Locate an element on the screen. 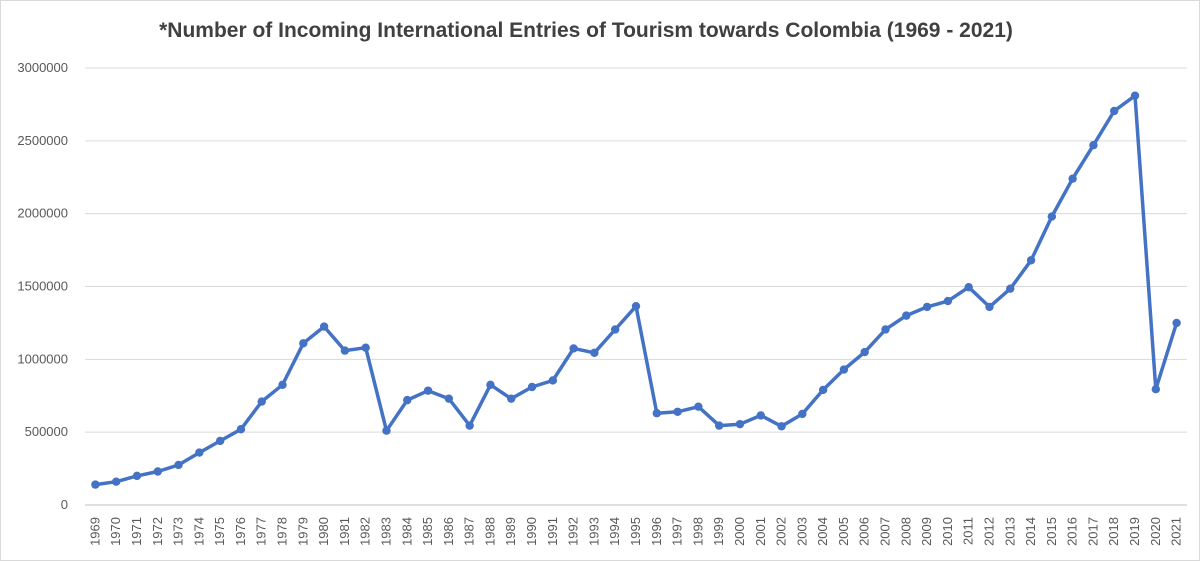 This screenshot has height=561, width=1200. x-tick-label: 1984 is located at coordinates (406, 531).